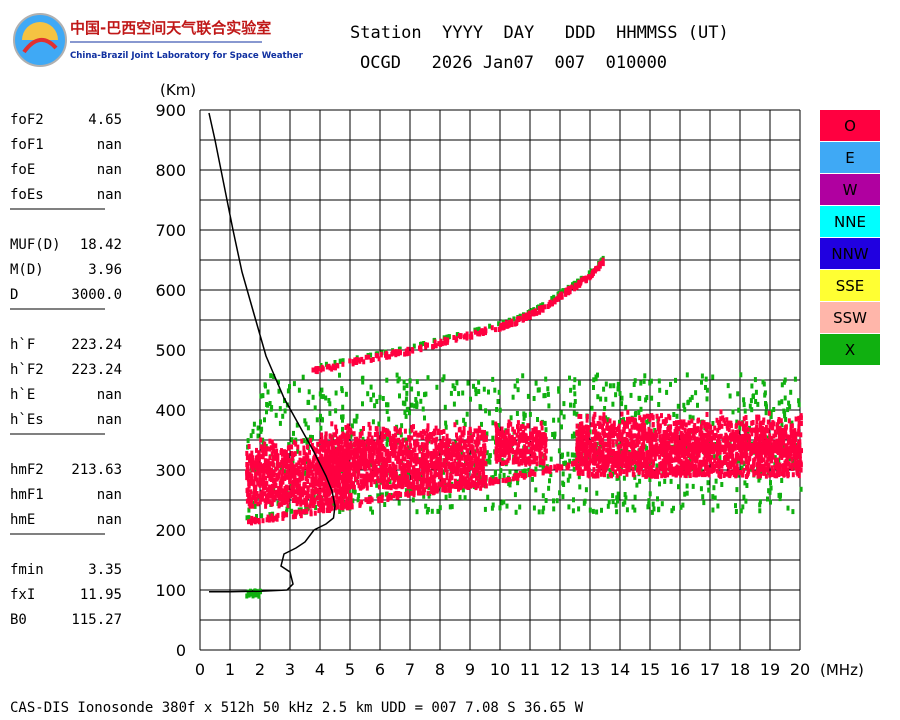 This screenshot has width=900, height=720. I want to click on x-tick-label: 4, so click(320, 669).